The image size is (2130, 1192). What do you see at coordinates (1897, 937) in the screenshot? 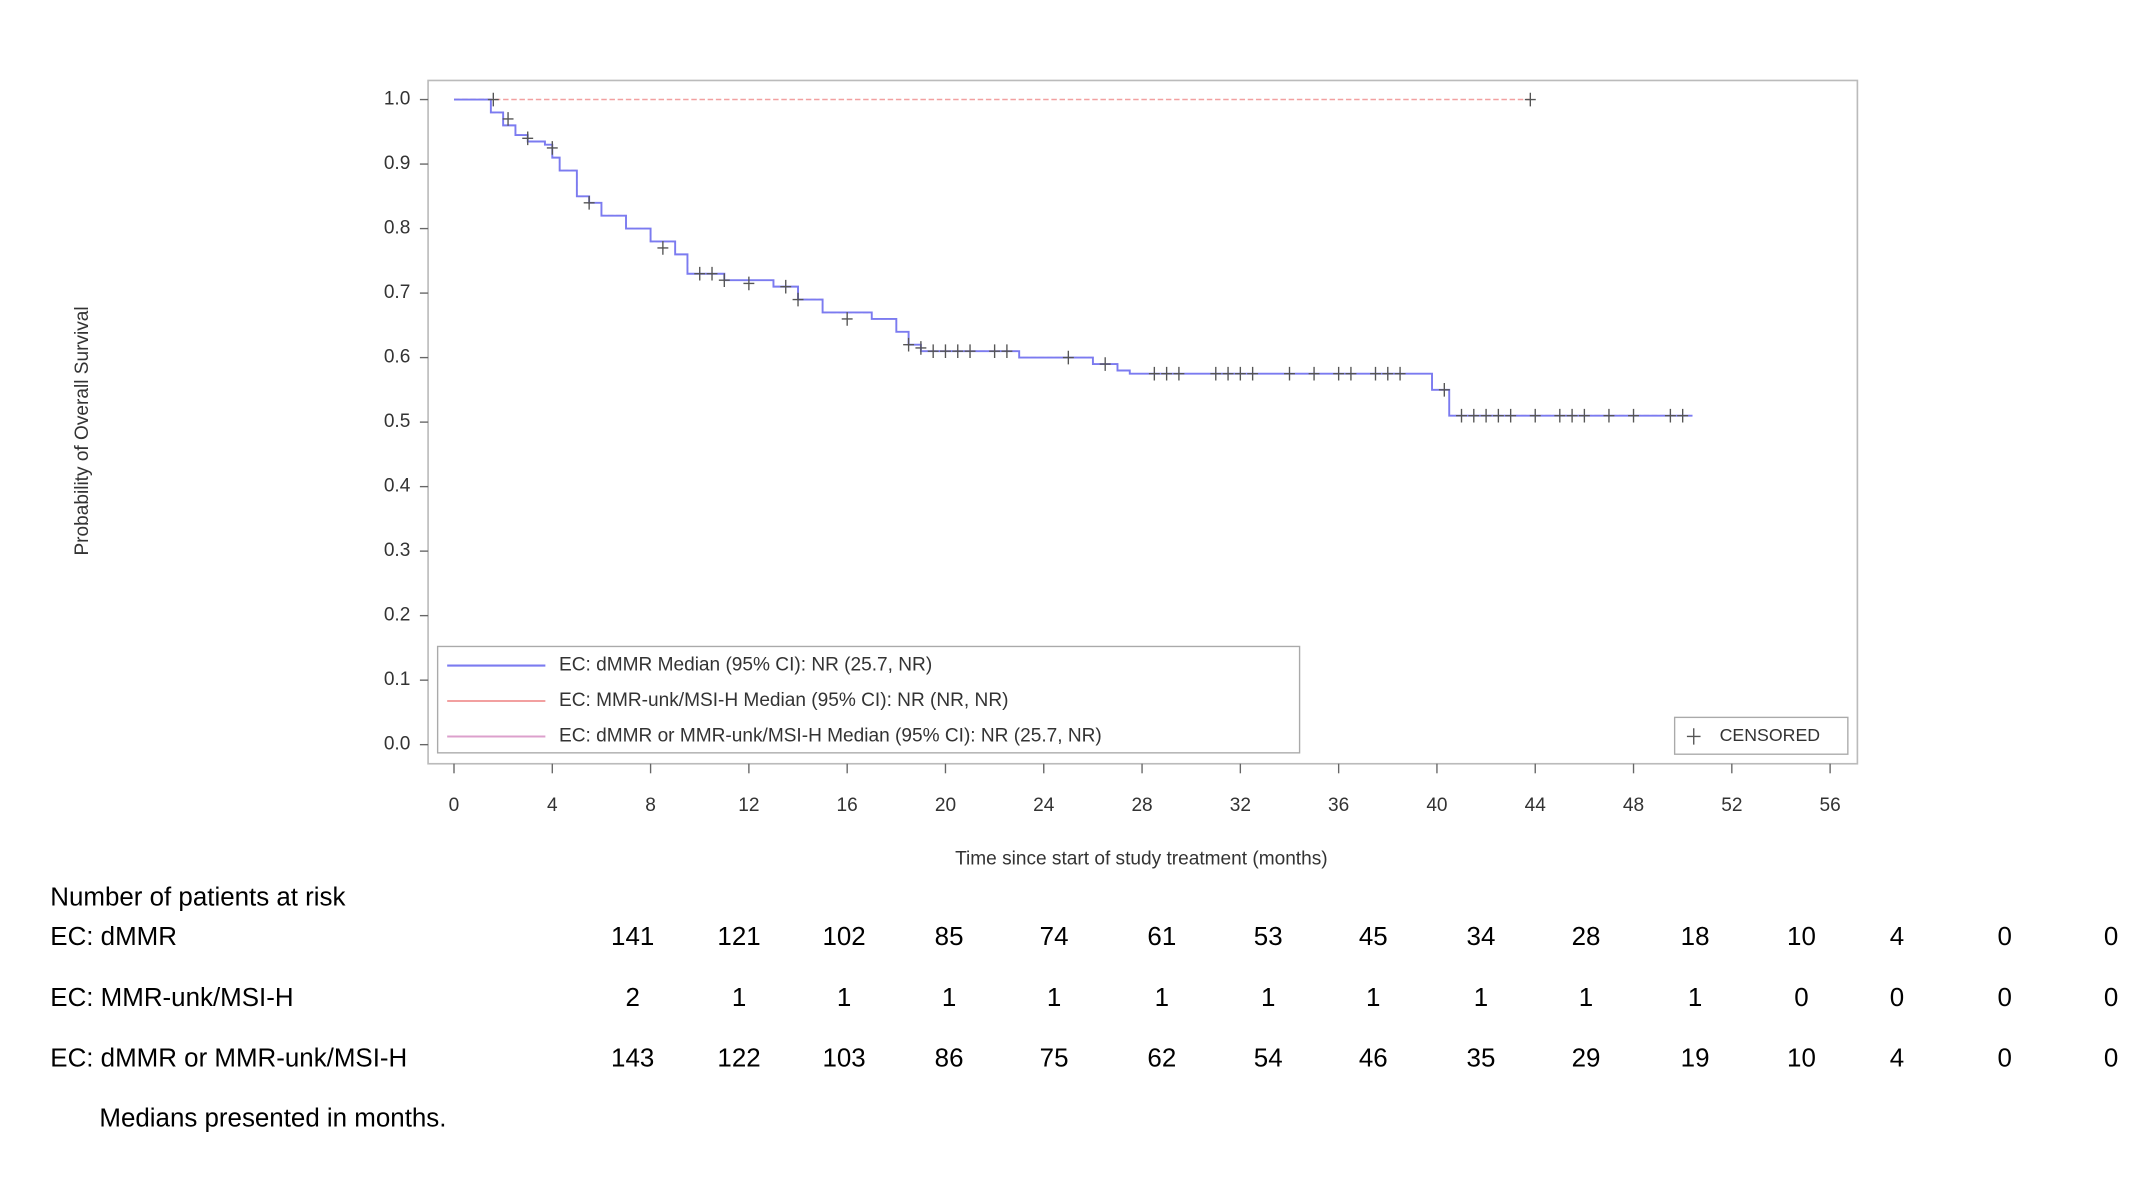
I see `risk-count: 4` at bounding box center [1897, 937].